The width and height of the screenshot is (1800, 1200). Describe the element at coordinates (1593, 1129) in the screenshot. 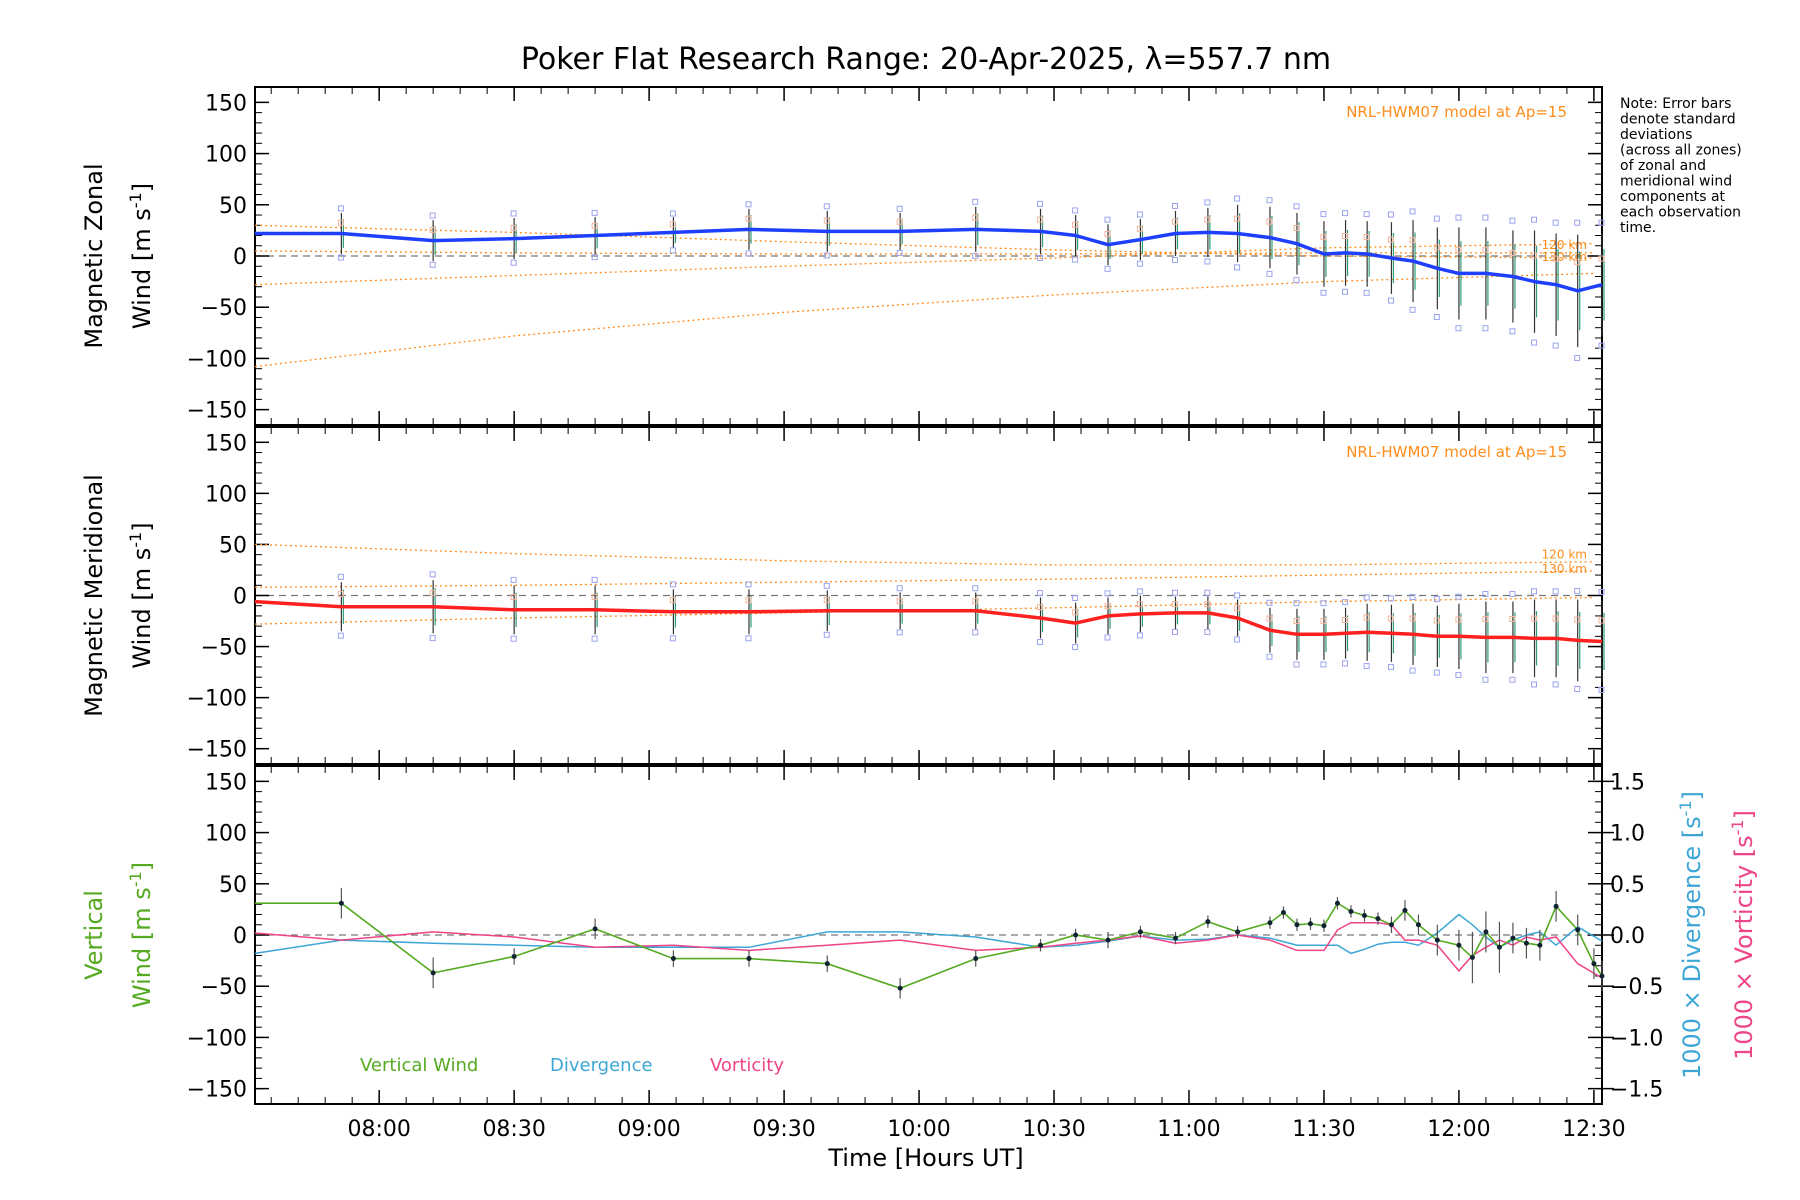

I see `x-tick-label: 12:30` at that location.